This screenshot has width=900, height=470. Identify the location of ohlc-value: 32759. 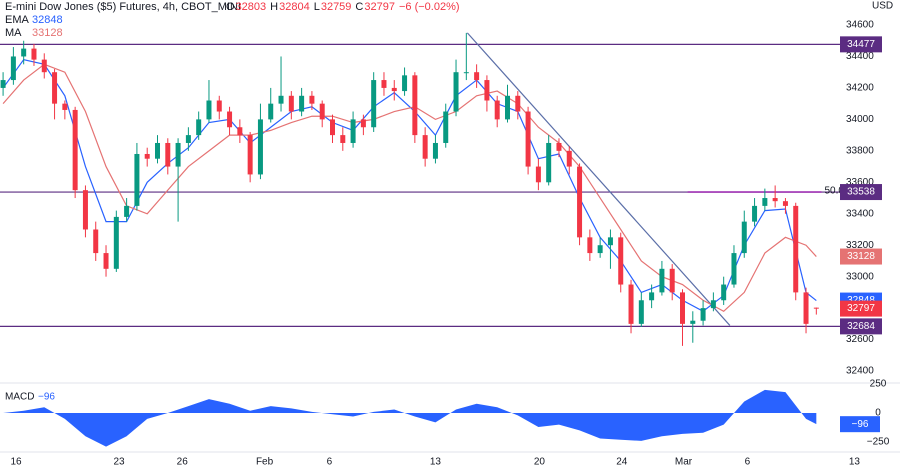
(336, 7).